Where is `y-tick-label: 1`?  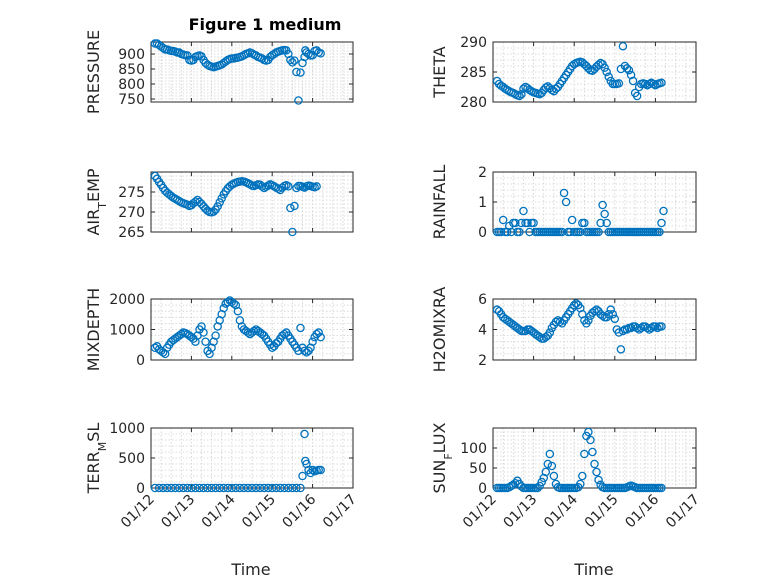 y-tick-label: 1 is located at coordinates (482, 203).